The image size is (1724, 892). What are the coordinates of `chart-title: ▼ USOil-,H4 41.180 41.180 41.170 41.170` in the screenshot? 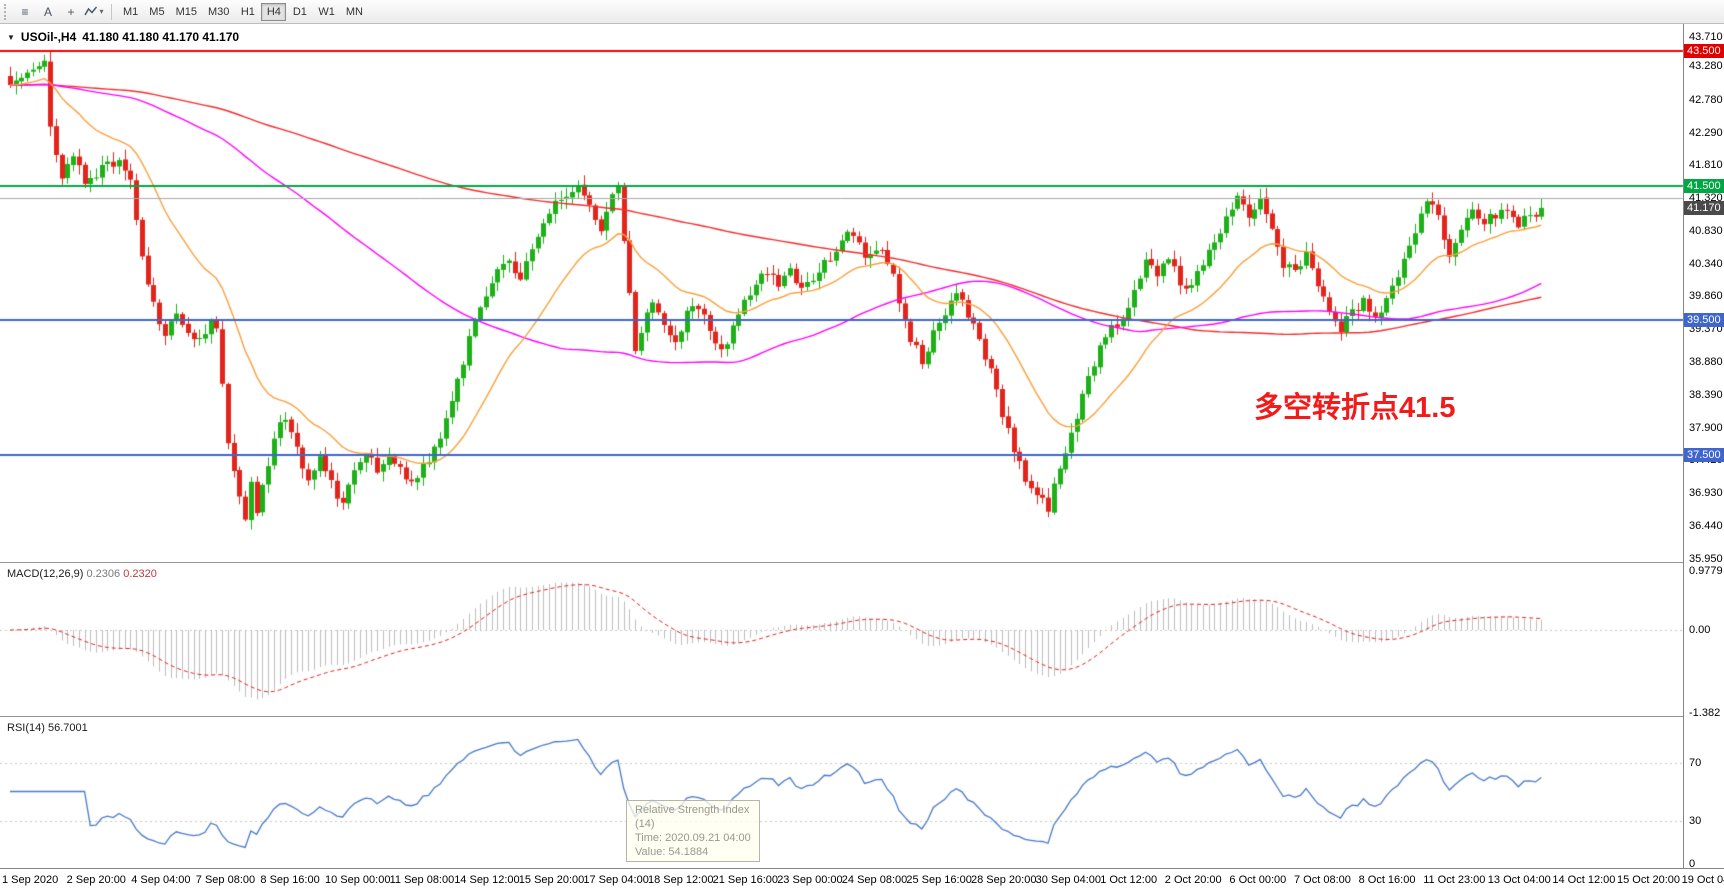 It's located at (123, 37).